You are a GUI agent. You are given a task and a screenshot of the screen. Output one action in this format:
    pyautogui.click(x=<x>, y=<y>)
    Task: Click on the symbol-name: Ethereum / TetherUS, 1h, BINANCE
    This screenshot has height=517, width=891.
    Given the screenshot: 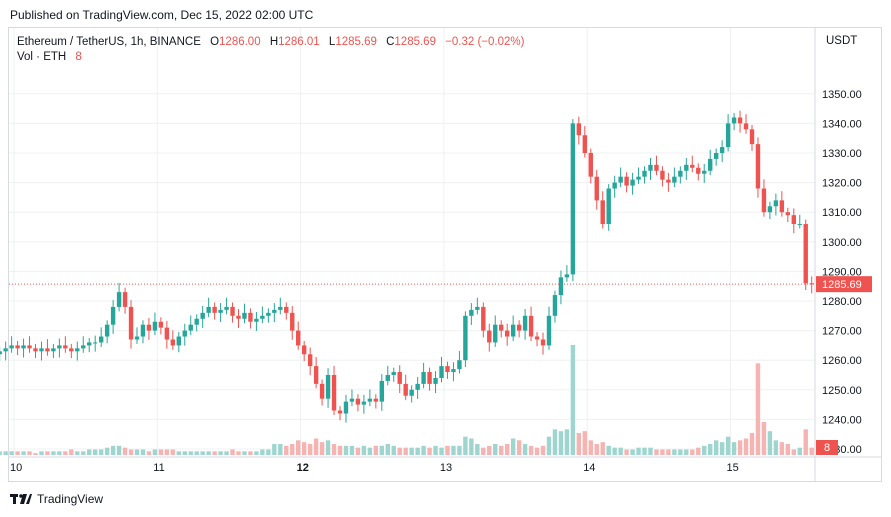 What is the action you would take?
    pyautogui.click(x=109, y=42)
    